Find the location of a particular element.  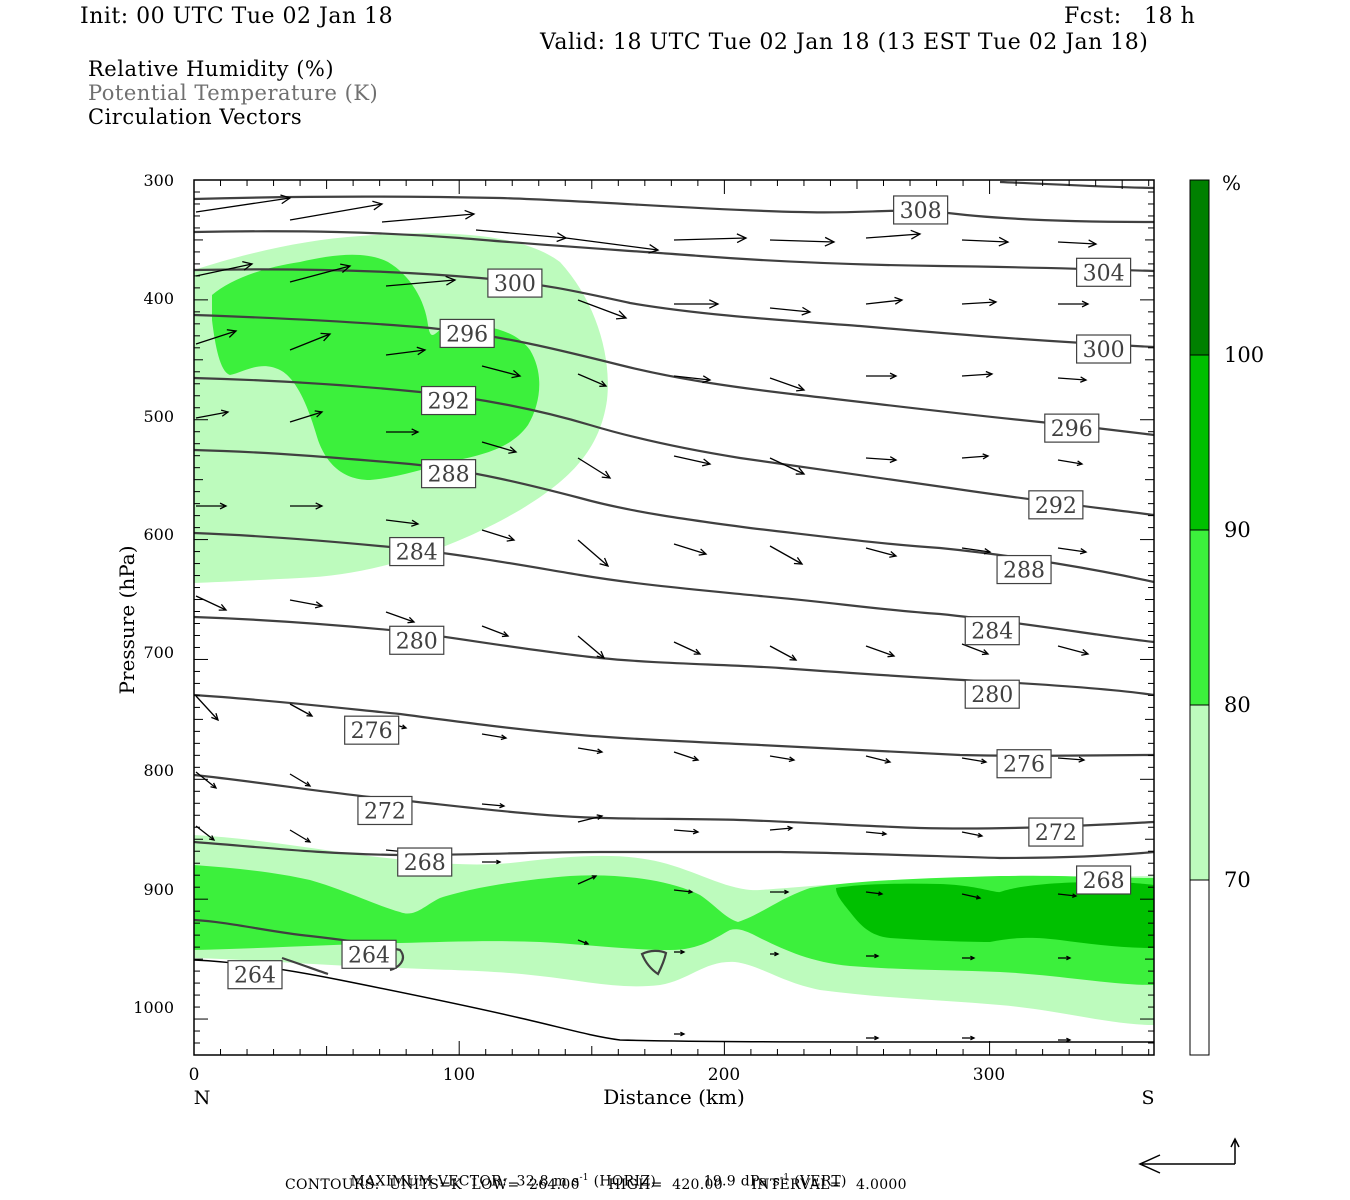

horiz-max-value: 32.8 m s is located at coordinates (548, 1181).